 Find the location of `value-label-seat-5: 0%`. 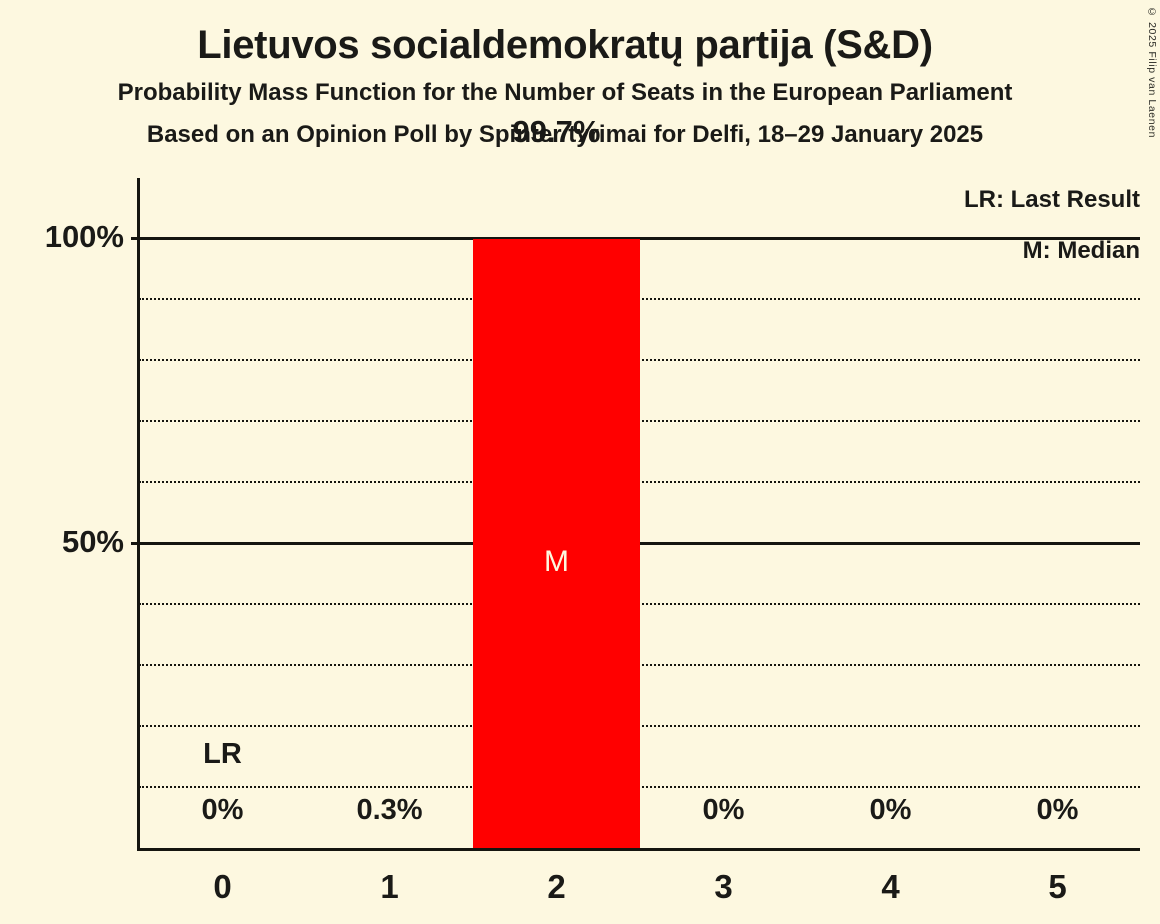

value-label-seat-5: 0% is located at coordinates (1057, 810).